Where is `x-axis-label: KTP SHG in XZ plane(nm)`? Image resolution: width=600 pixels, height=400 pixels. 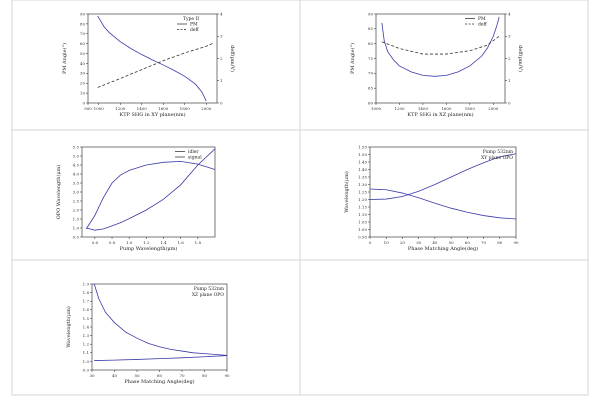
x-axis-label: KTP SHG in XZ plane(nm) is located at coordinates (440, 114).